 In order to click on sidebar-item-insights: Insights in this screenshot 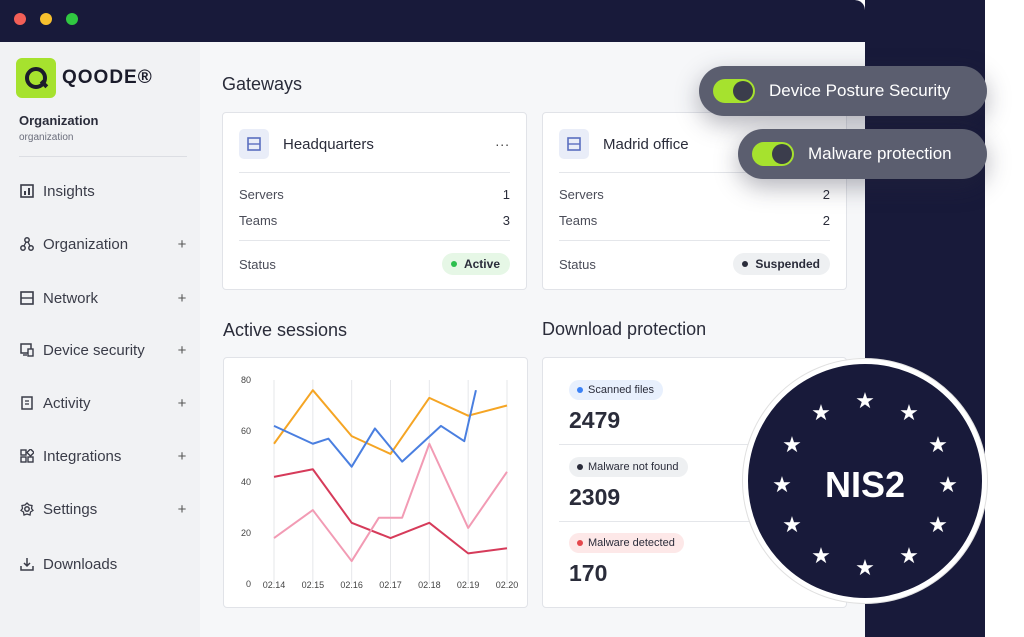, I will do `click(104, 191)`.